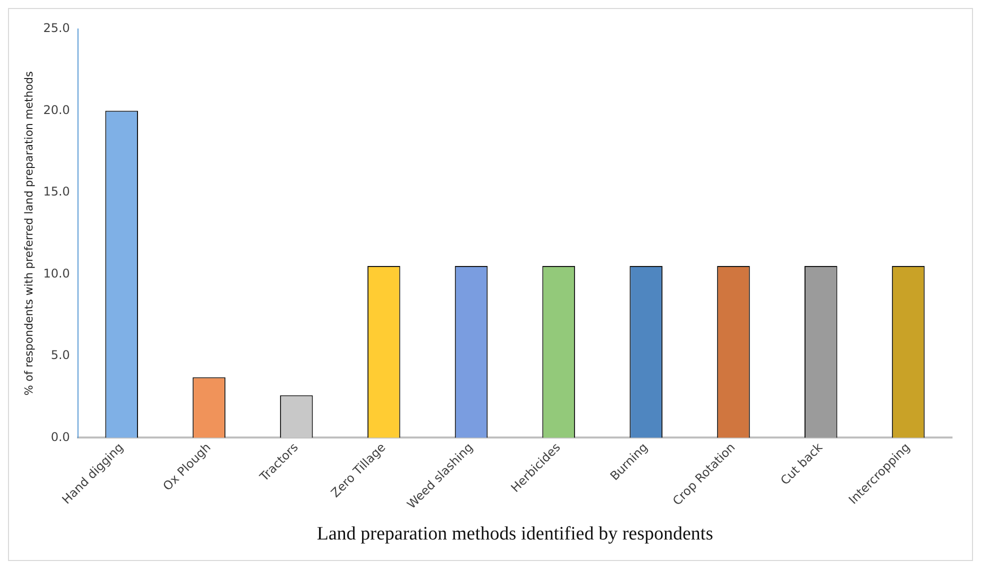  I want to click on y-tick-label: 20.0, so click(56, 109).